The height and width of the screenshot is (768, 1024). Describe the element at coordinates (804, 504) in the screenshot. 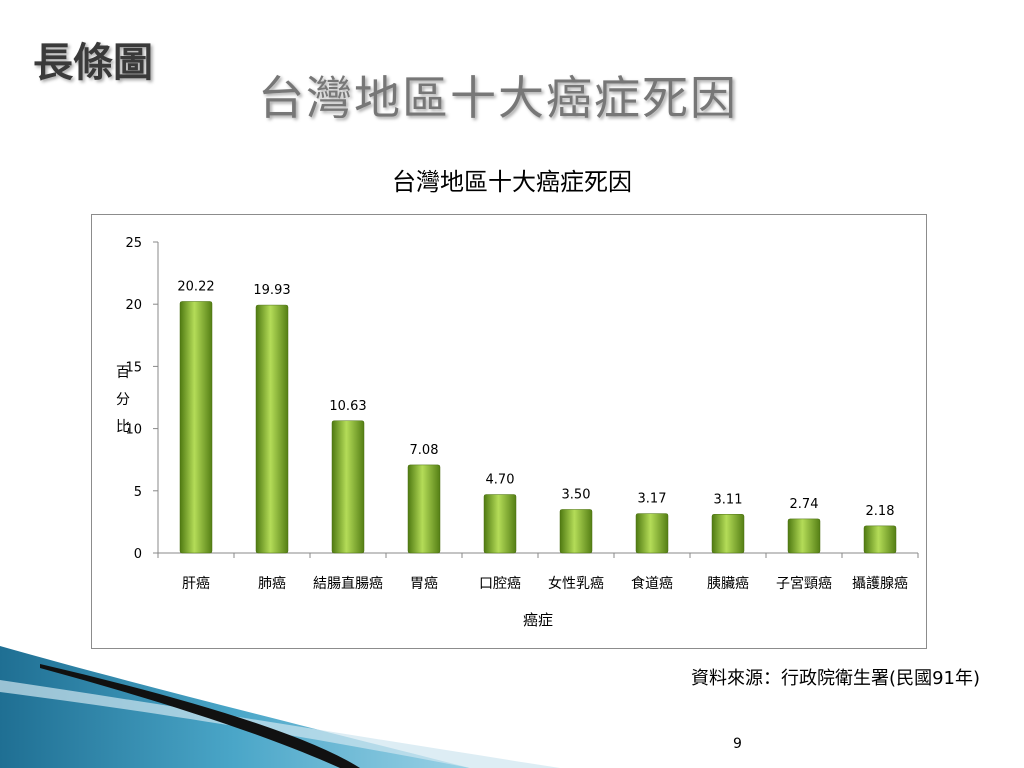

I see `bar-value-label: 2.74` at that location.